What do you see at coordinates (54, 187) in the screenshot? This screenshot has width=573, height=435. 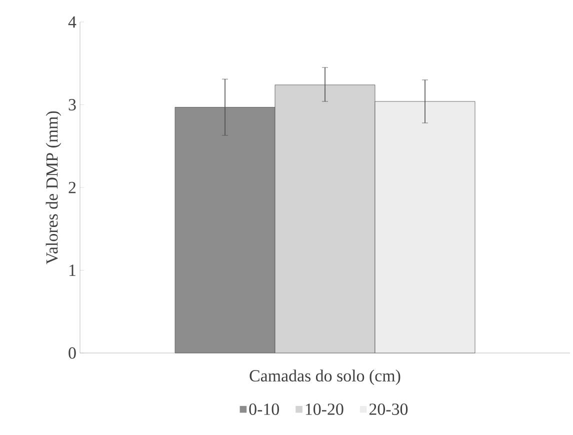 I see `y-axis-title: Valores de DMP (mm)` at bounding box center [54, 187].